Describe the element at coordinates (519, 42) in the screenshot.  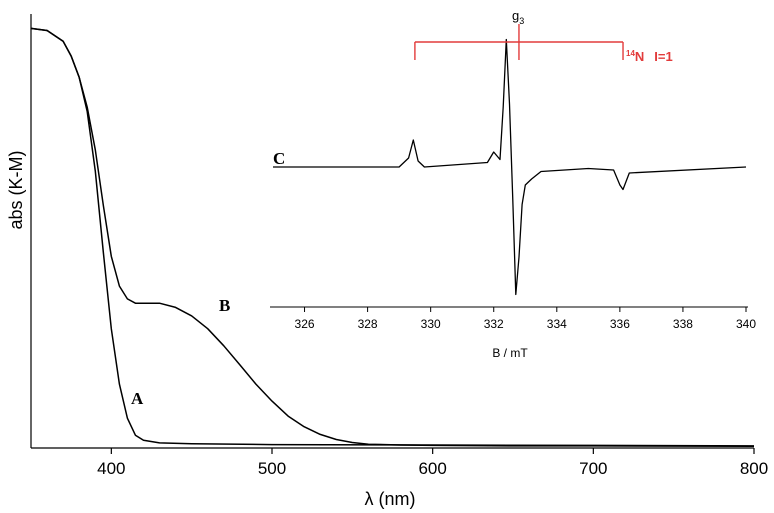
I see `nitrogen-stick-diagram` at that location.